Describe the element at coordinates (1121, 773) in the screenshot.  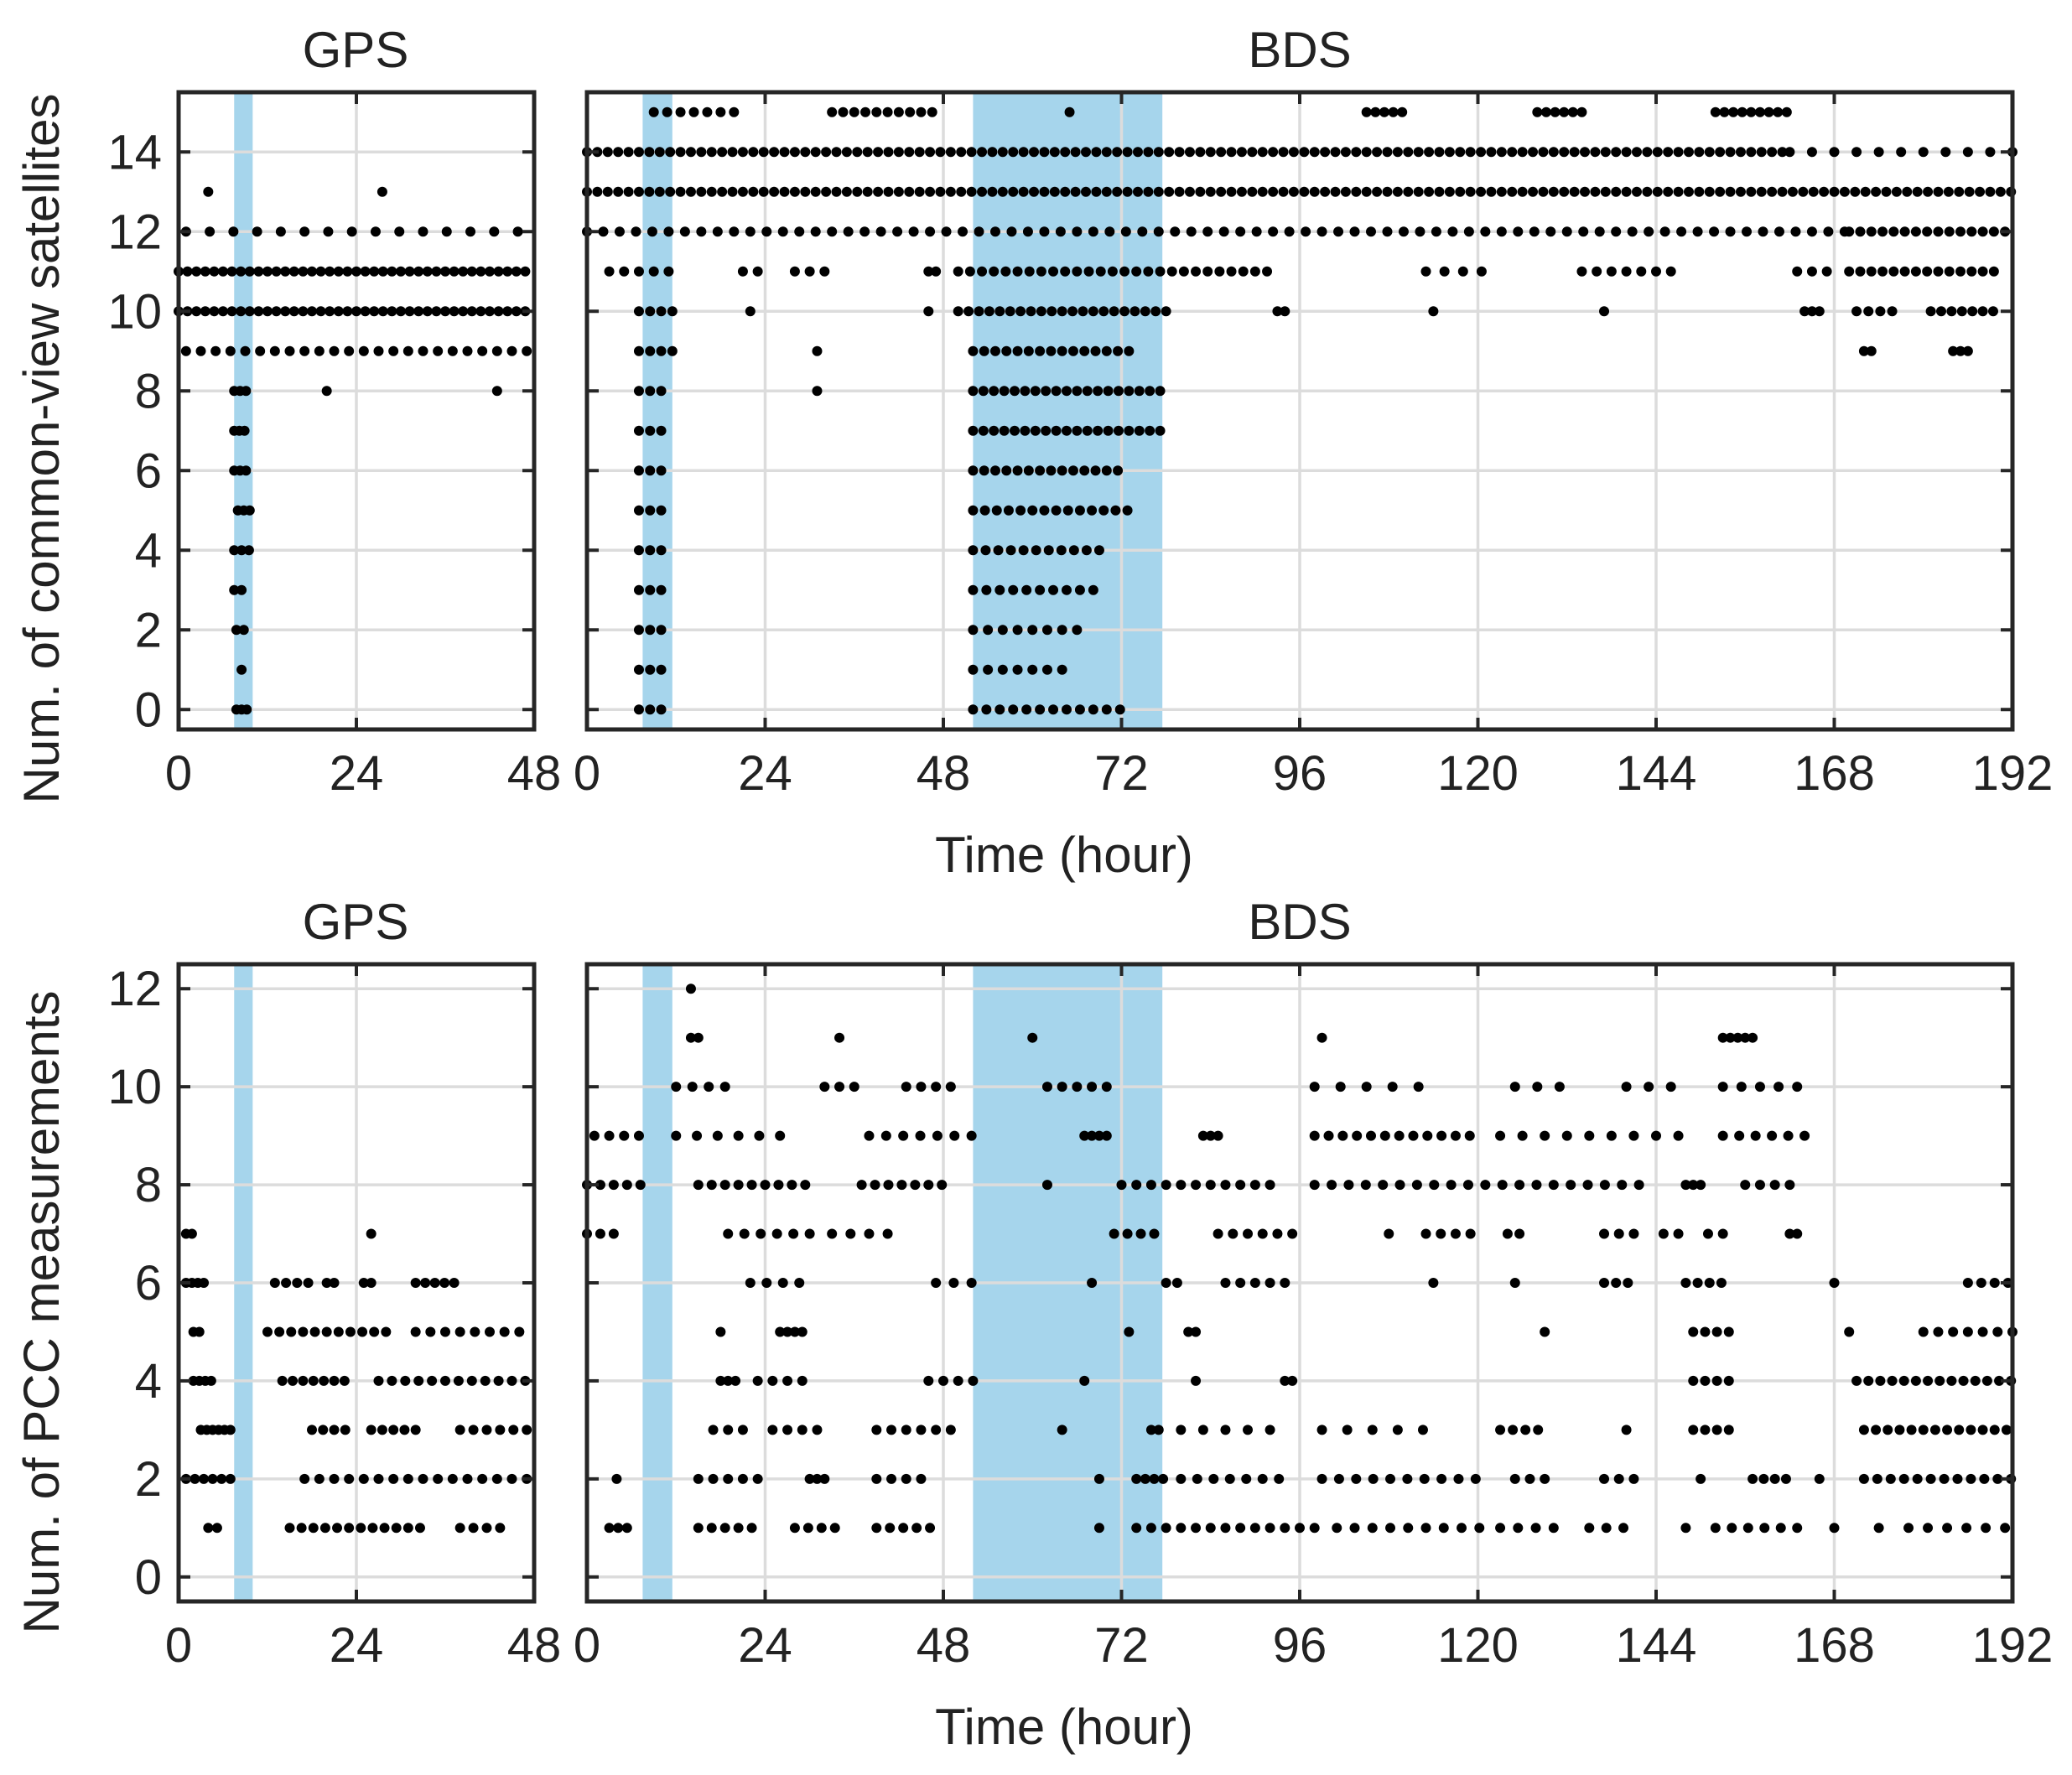
I see `x-tick-label: 72` at that location.